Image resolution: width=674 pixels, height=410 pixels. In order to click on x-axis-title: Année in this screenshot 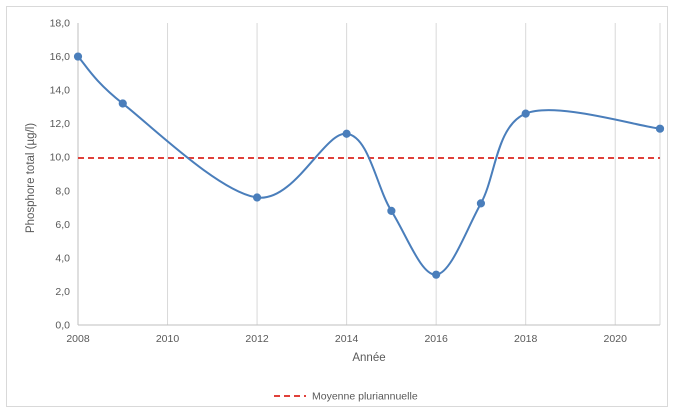, I will do `click(368, 358)`.